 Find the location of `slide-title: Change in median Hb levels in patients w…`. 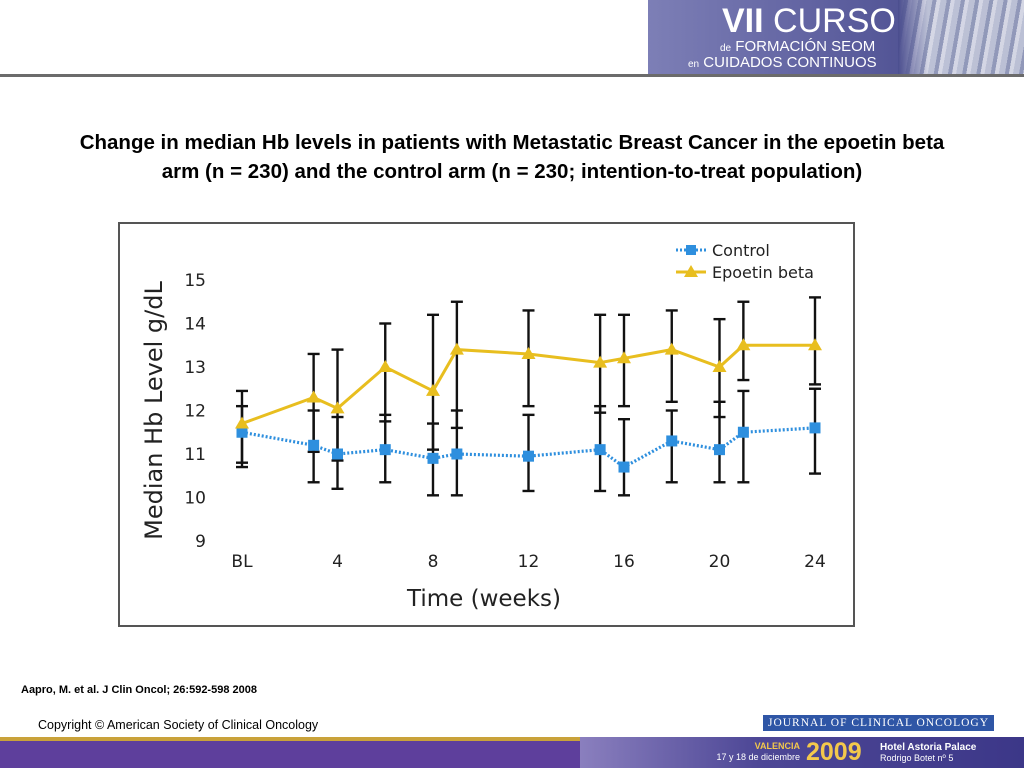

slide-title: Change in median Hb levels in patients w… is located at coordinates (512, 157).